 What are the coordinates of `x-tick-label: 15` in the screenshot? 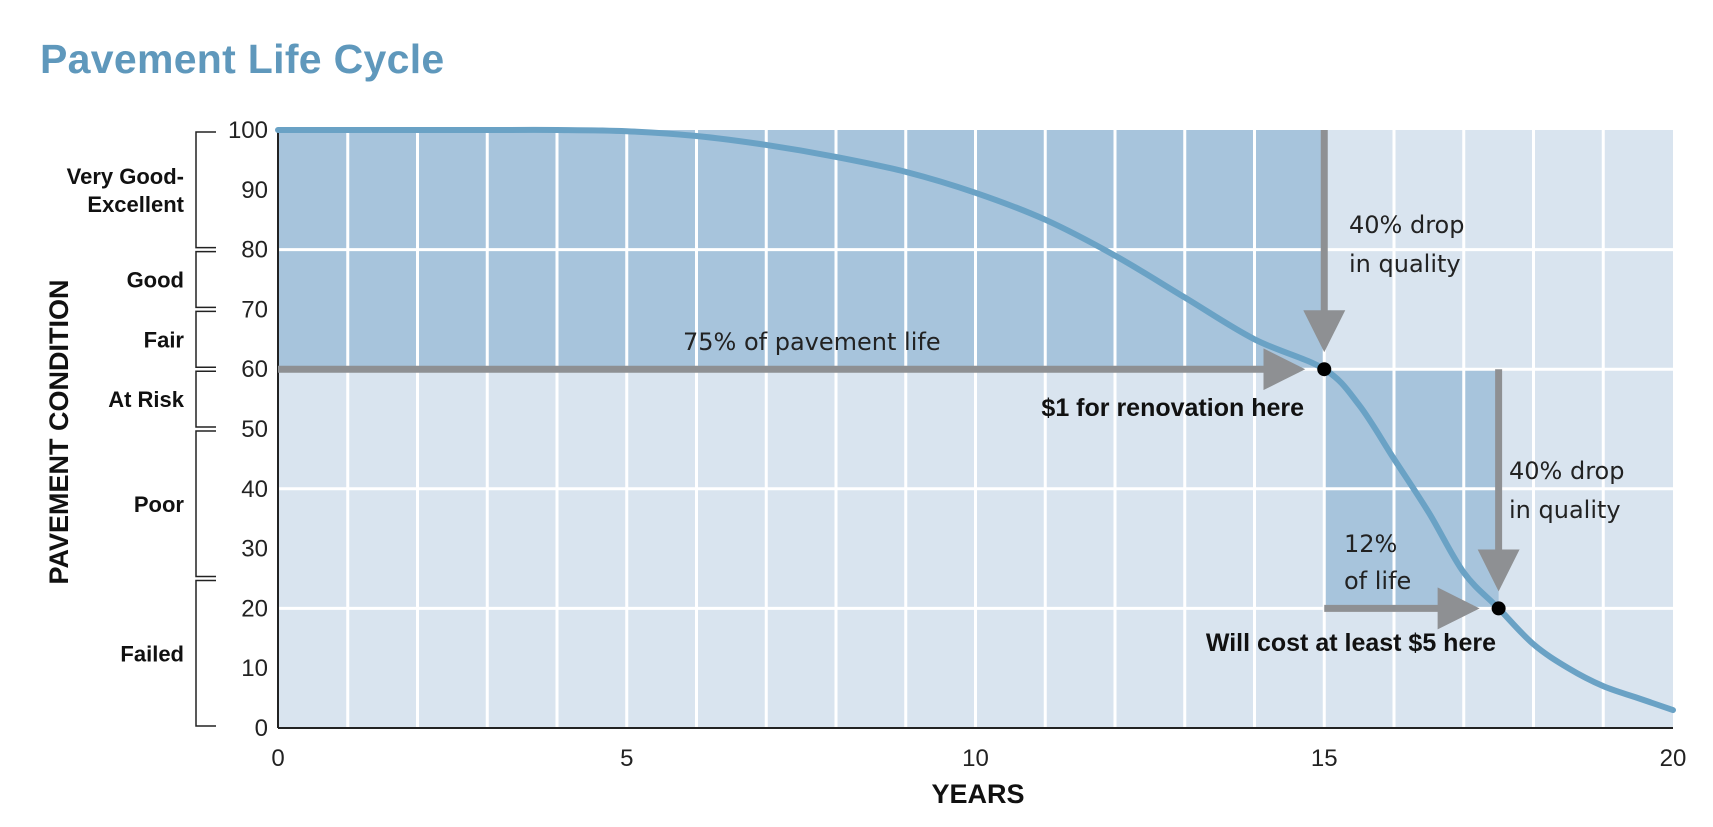 It's located at (1324, 758).